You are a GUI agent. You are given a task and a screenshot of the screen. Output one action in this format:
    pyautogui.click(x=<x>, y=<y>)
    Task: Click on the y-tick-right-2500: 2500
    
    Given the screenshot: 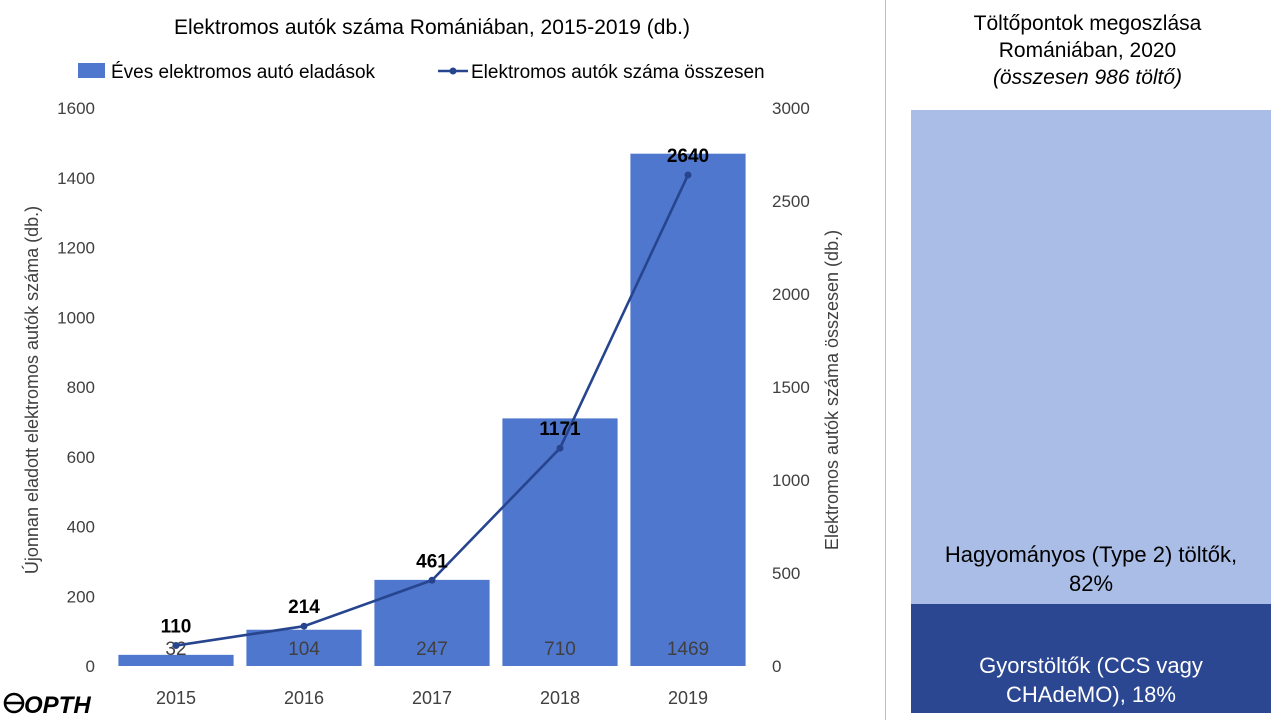 What is the action you would take?
    pyautogui.click(x=791, y=201)
    